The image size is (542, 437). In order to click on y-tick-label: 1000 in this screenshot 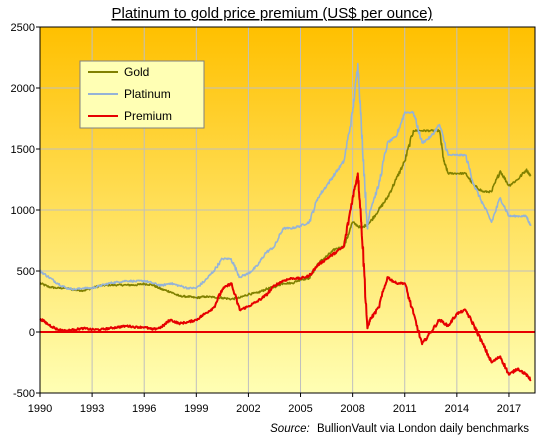, I will do `click(23, 211)`.